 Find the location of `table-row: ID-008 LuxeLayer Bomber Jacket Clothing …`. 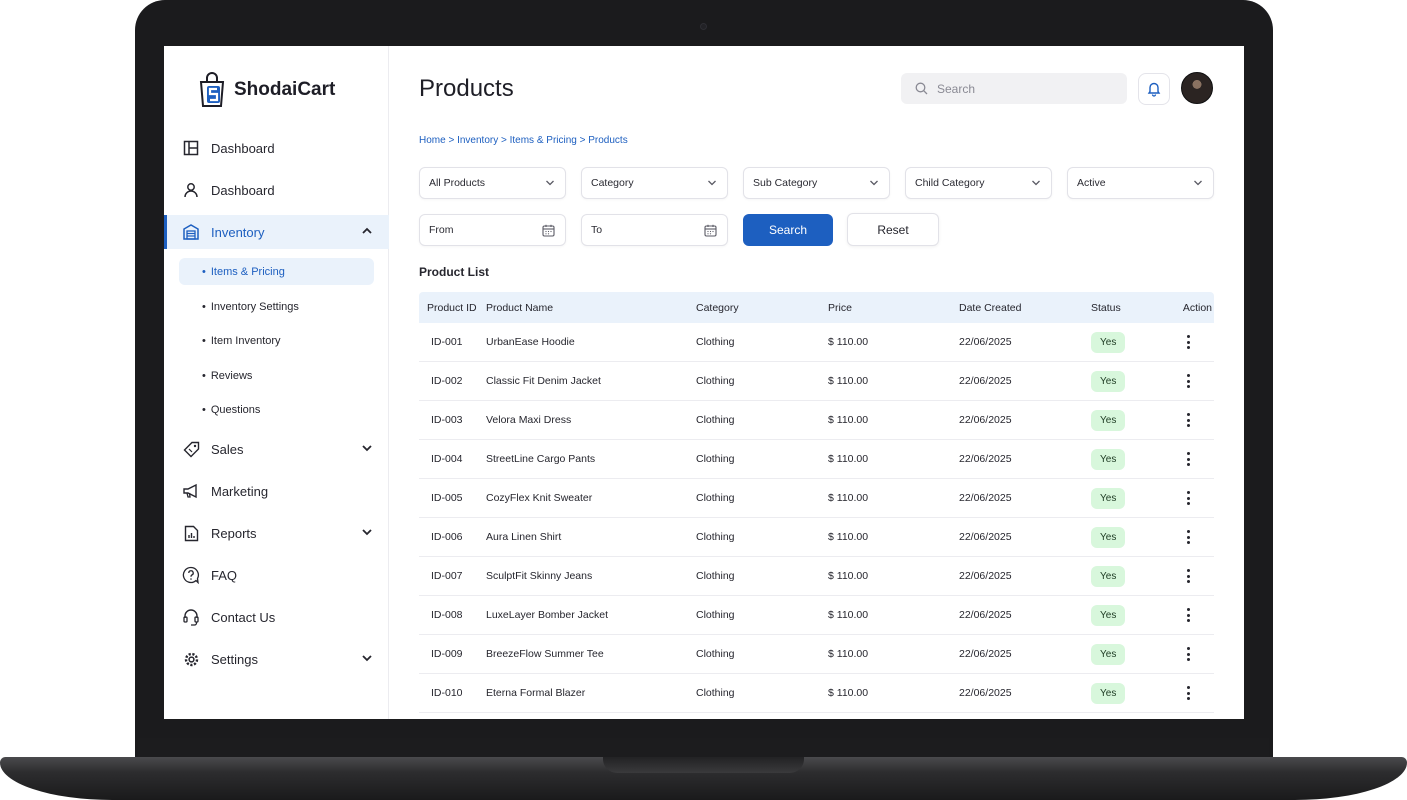

table-row: ID-008 LuxeLayer Bomber Jacket Clothing … is located at coordinates (816, 615).